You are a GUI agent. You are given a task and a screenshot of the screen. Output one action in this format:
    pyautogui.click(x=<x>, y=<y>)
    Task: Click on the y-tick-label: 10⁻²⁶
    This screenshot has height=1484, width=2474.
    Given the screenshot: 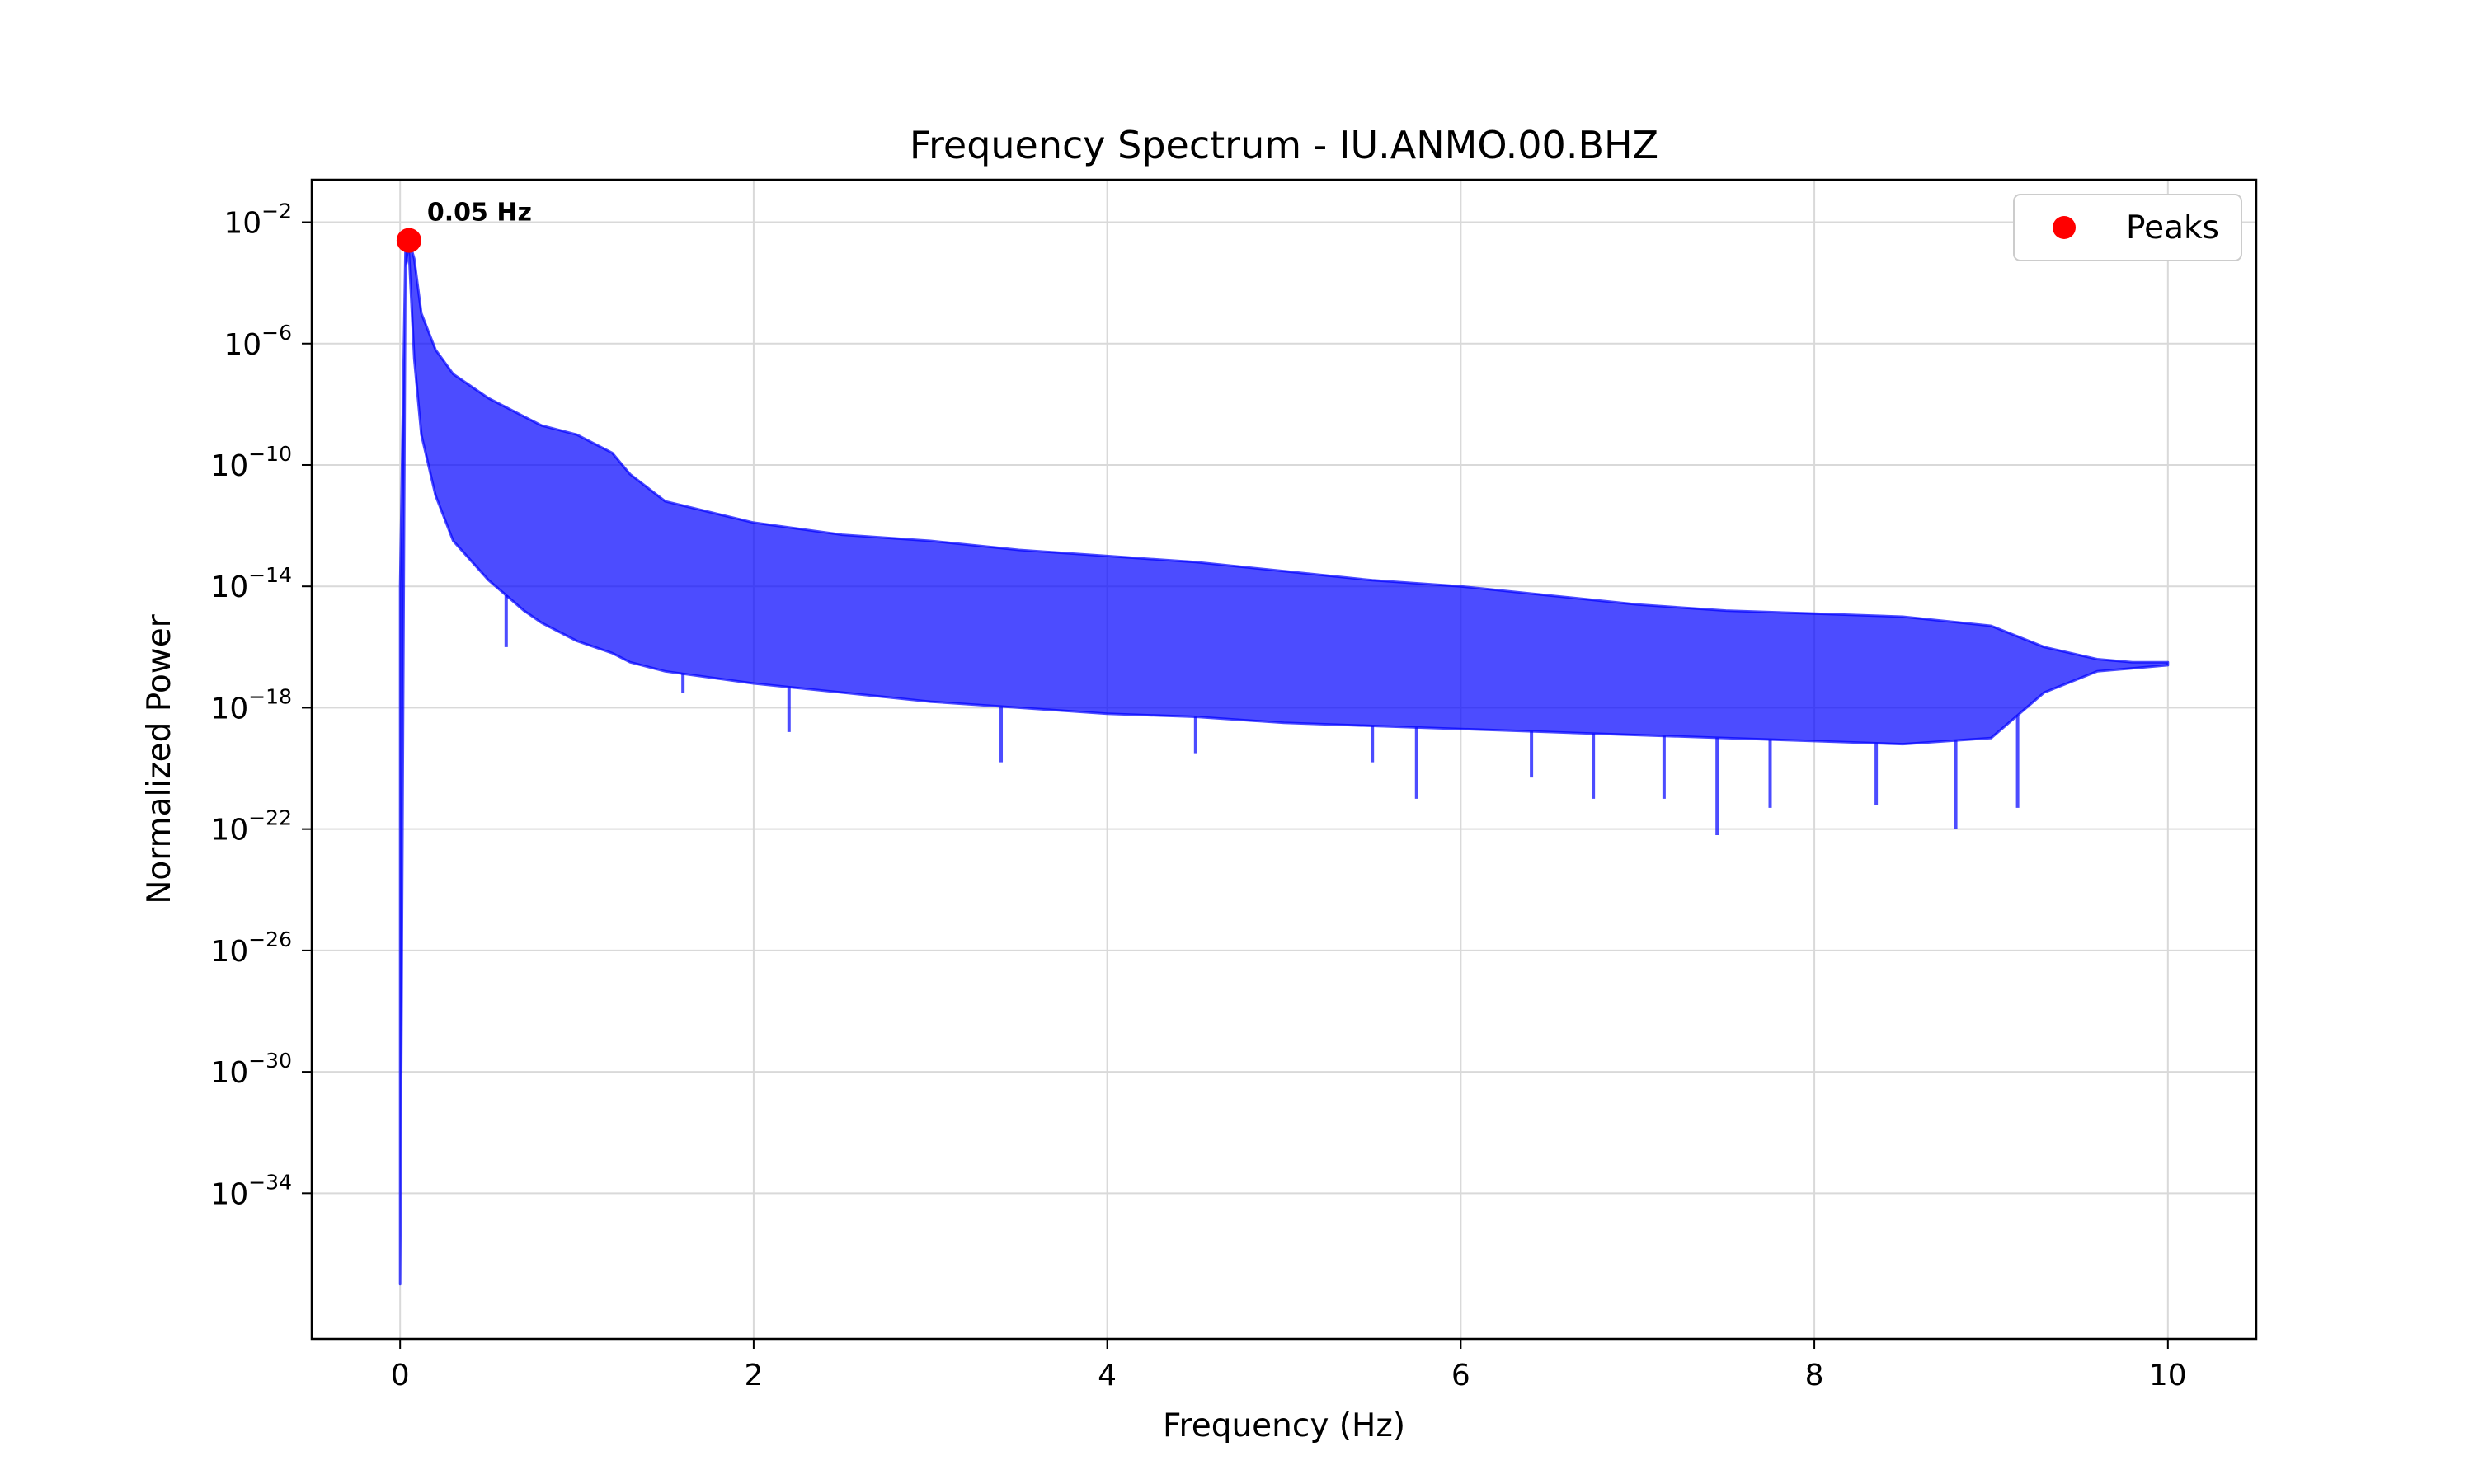 What is the action you would take?
    pyautogui.click(x=251, y=948)
    